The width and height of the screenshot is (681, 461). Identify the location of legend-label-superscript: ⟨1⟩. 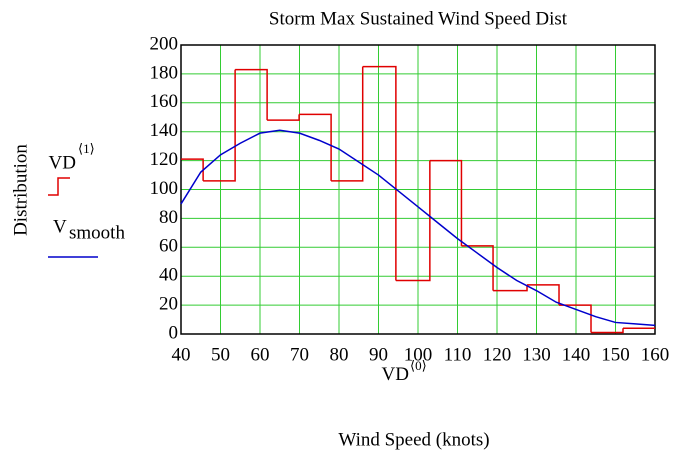
(86, 148).